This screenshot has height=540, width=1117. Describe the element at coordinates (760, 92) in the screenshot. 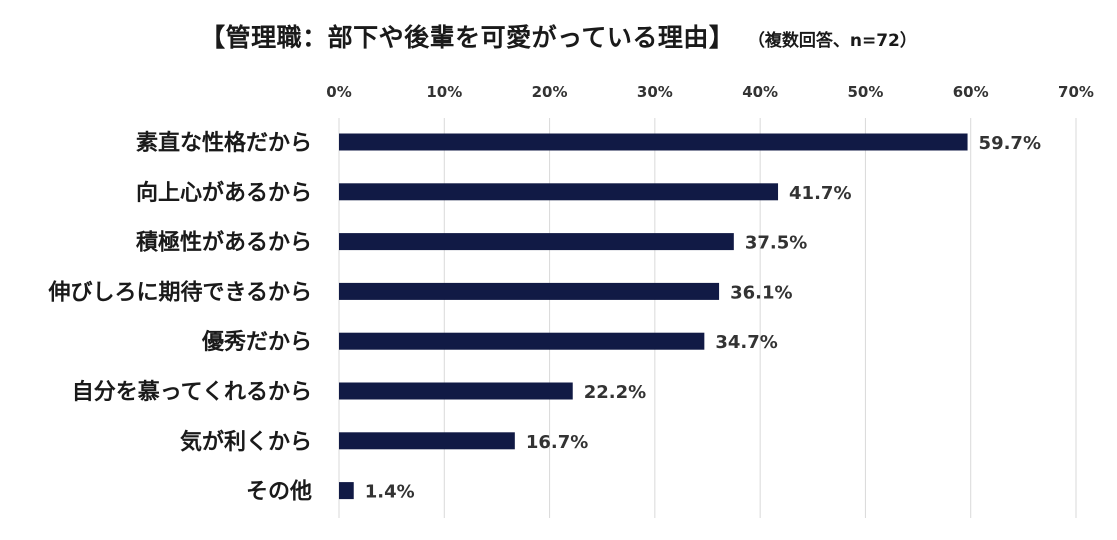

I see `x-tick-label: 40%` at that location.